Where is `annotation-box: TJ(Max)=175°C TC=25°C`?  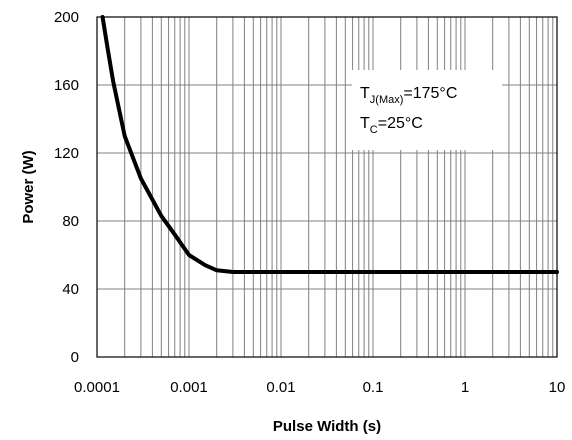
annotation-box: TJ(Max)=175°C TC=25°C is located at coordinates (427, 110).